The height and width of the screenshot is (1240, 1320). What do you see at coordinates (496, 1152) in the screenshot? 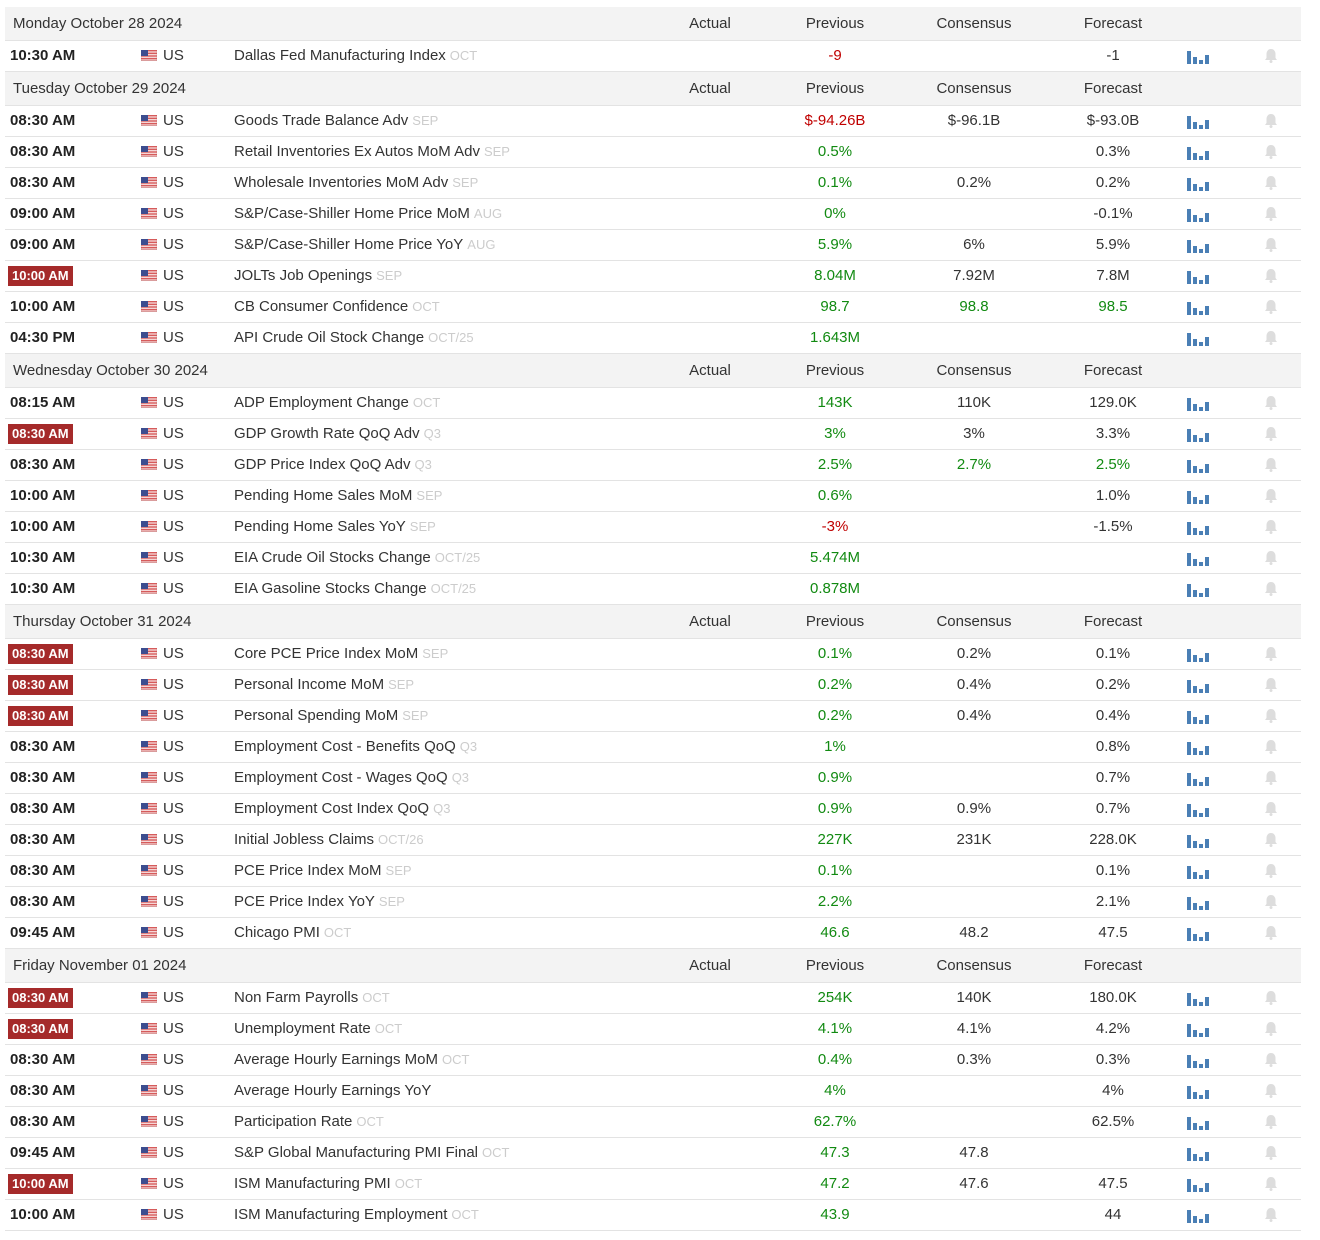
I see `event-period: OCT` at bounding box center [496, 1152].